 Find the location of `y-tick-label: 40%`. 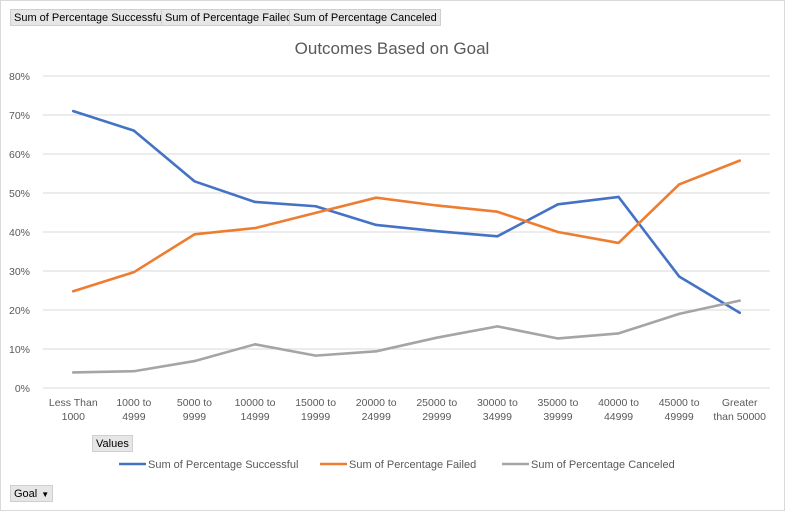

y-tick-label: 40% is located at coordinates (19, 233).